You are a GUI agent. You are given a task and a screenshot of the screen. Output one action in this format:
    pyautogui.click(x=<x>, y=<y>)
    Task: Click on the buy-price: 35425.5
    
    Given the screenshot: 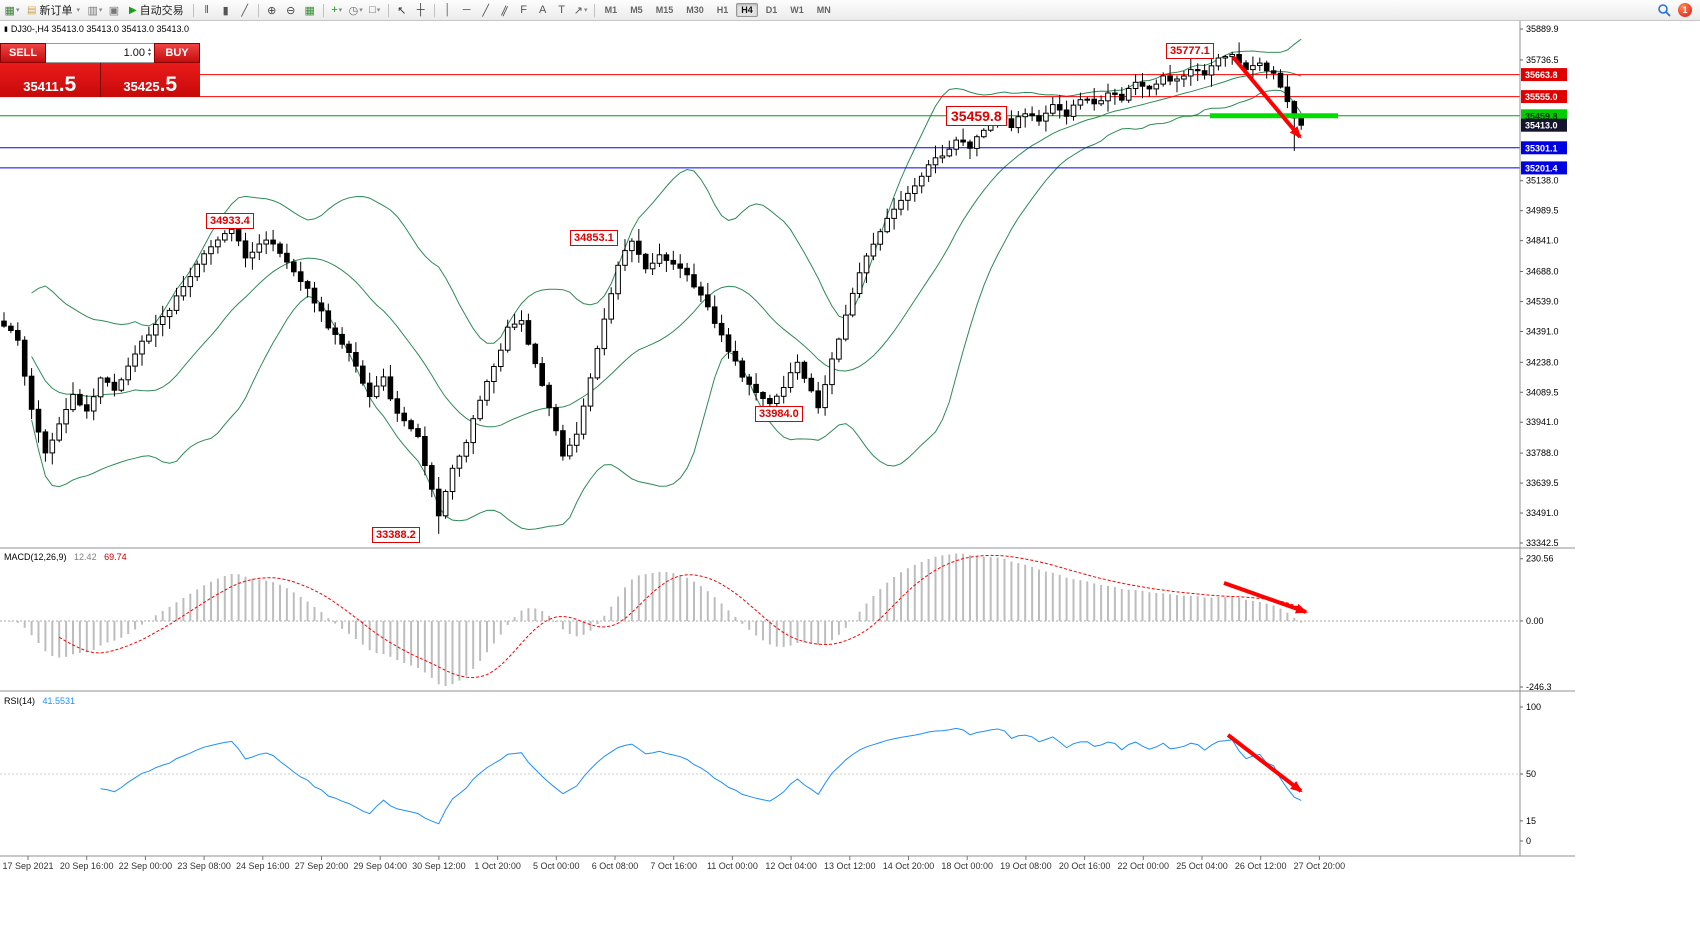 What is the action you would take?
    pyautogui.click(x=150, y=80)
    